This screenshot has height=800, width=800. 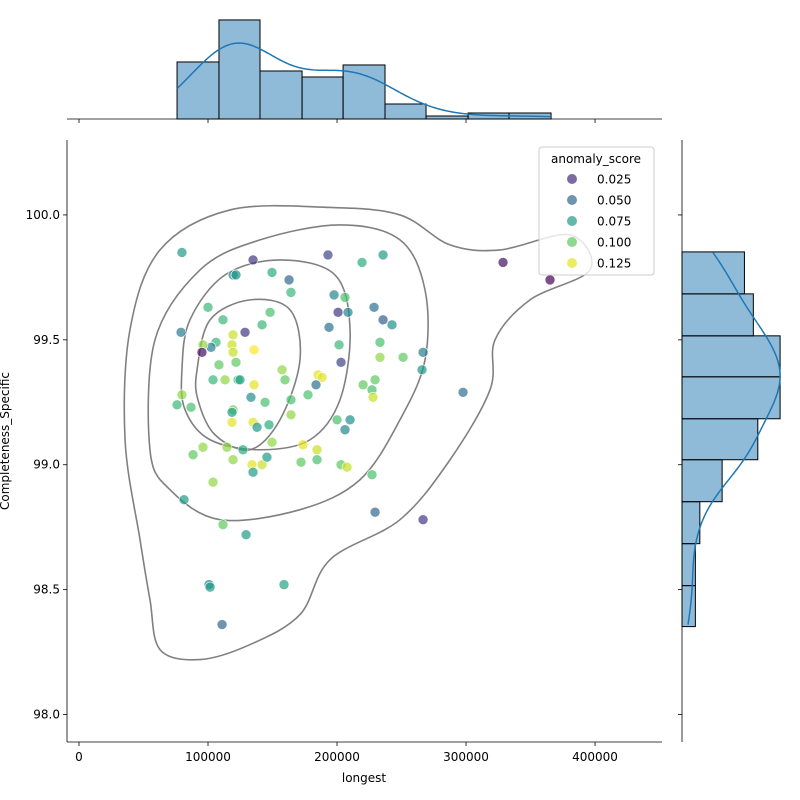 I want to click on y-tick-label: 99.0, so click(x=46, y=465).